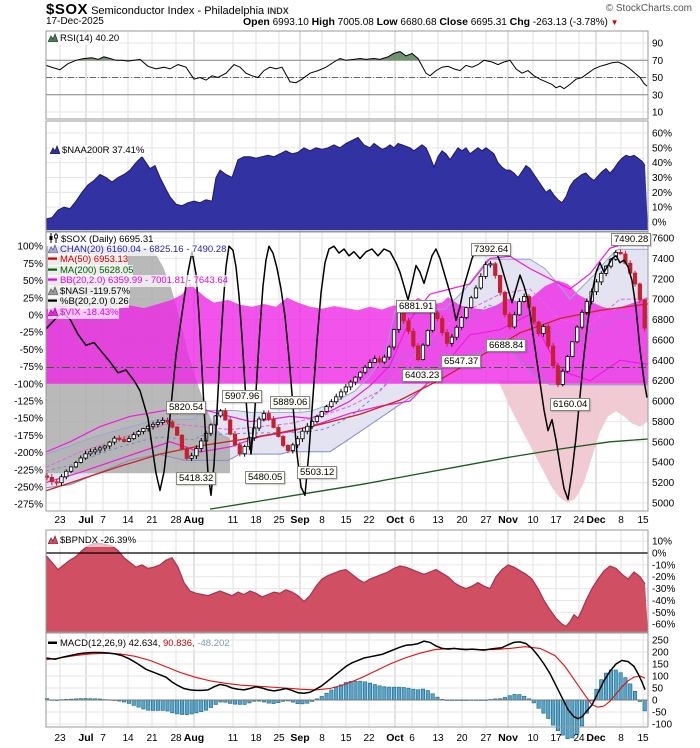 The width and height of the screenshot is (700, 748). Describe the element at coordinates (663, 422) in the screenshot. I see `price-y-tick: 5800` at that location.